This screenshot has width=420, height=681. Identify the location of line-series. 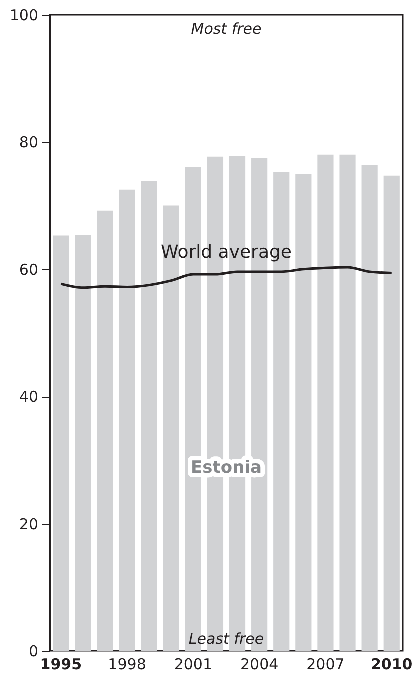
(227, 278).